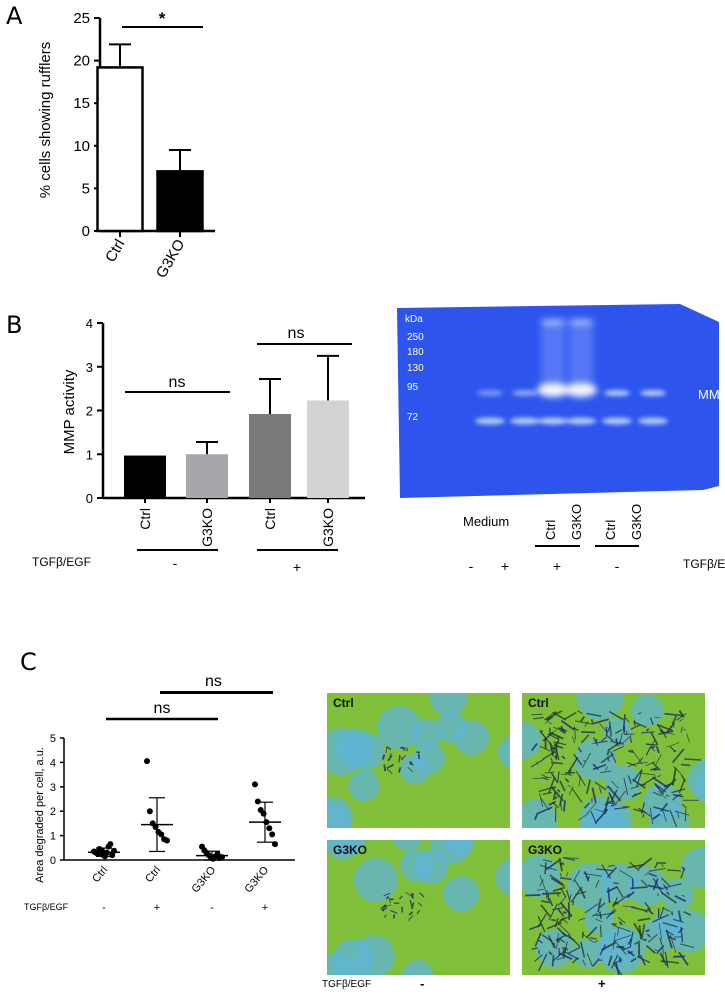  What do you see at coordinates (602, 983) in the screenshot?
I see `micrograph-sign-plus: +` at bounding box center [602, 983].